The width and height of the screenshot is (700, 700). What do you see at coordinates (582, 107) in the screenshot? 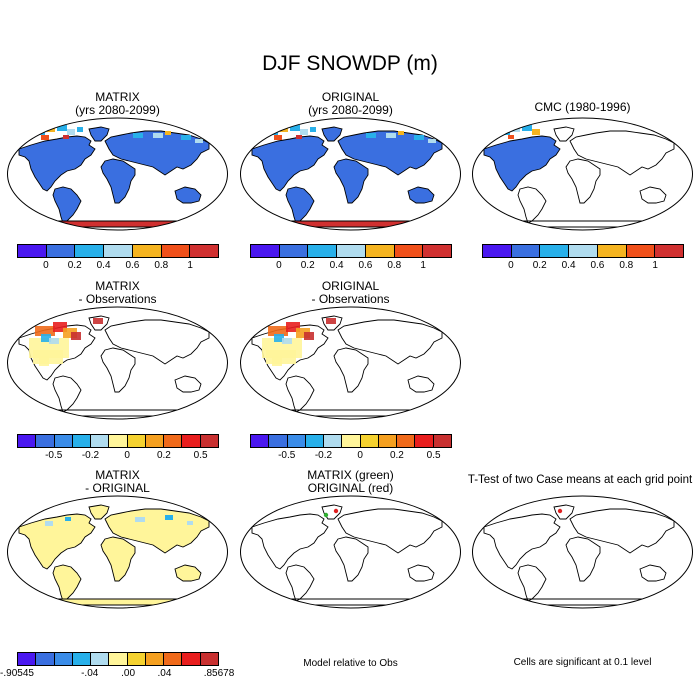
I see `panel-title-cmc: CMC (1980-1996)` at bounding box center [582, 107].